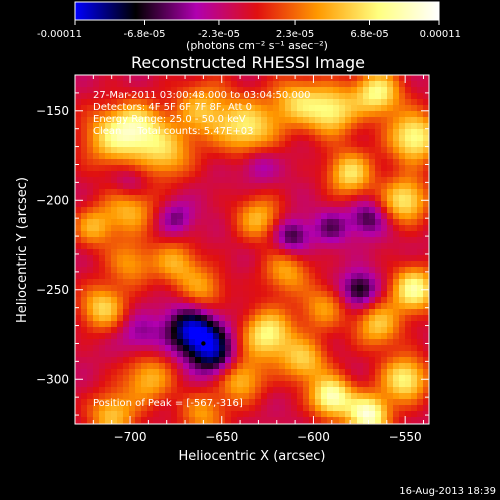 The height and width of the screenshot is (500, 500). What do you see at coordinates (252, 456) in the screenshot?
I see `x-axis-label: Heliocentric X (arcsec)` at bounding box center [252, 456].